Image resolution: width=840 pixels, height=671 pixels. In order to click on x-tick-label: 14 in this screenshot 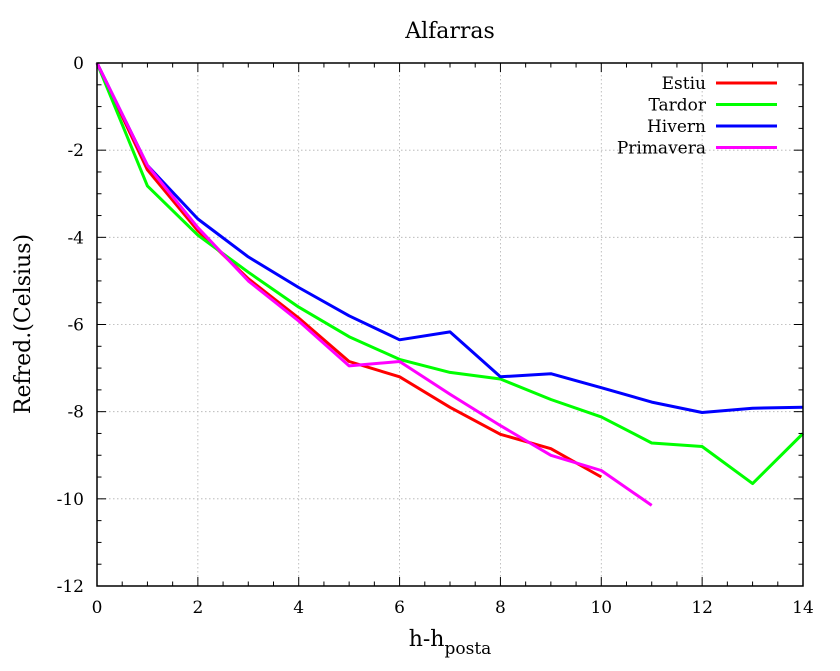, I will do `click(803, 608)`.